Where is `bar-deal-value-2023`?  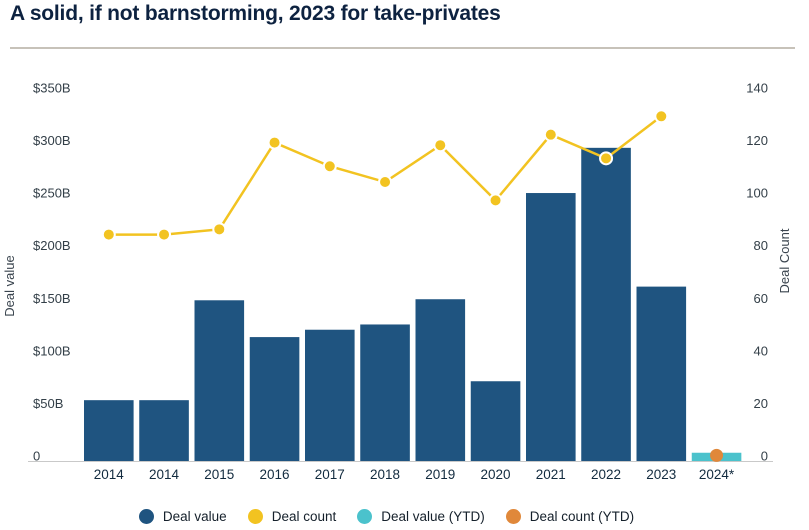
bar-deal-value-2023 is located at coordinates (661, 373).